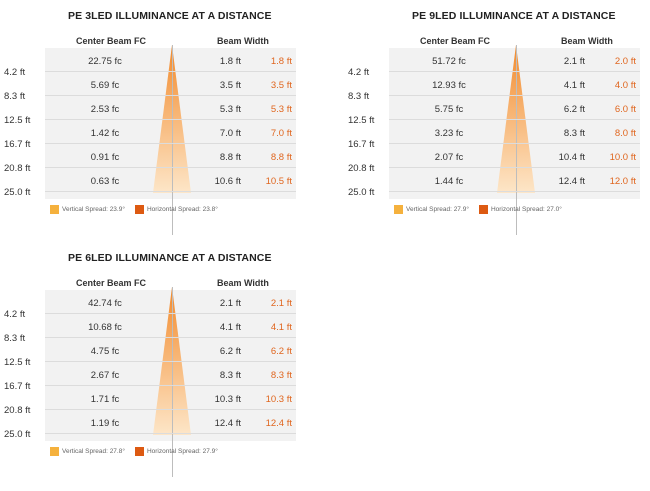 Image resolution: width=650 pixels, height=491 pixels. Describe the element at coordinates (625, 85) in the screenshot. I see `beam-width-horizontal: 4.0 ft` at that location.